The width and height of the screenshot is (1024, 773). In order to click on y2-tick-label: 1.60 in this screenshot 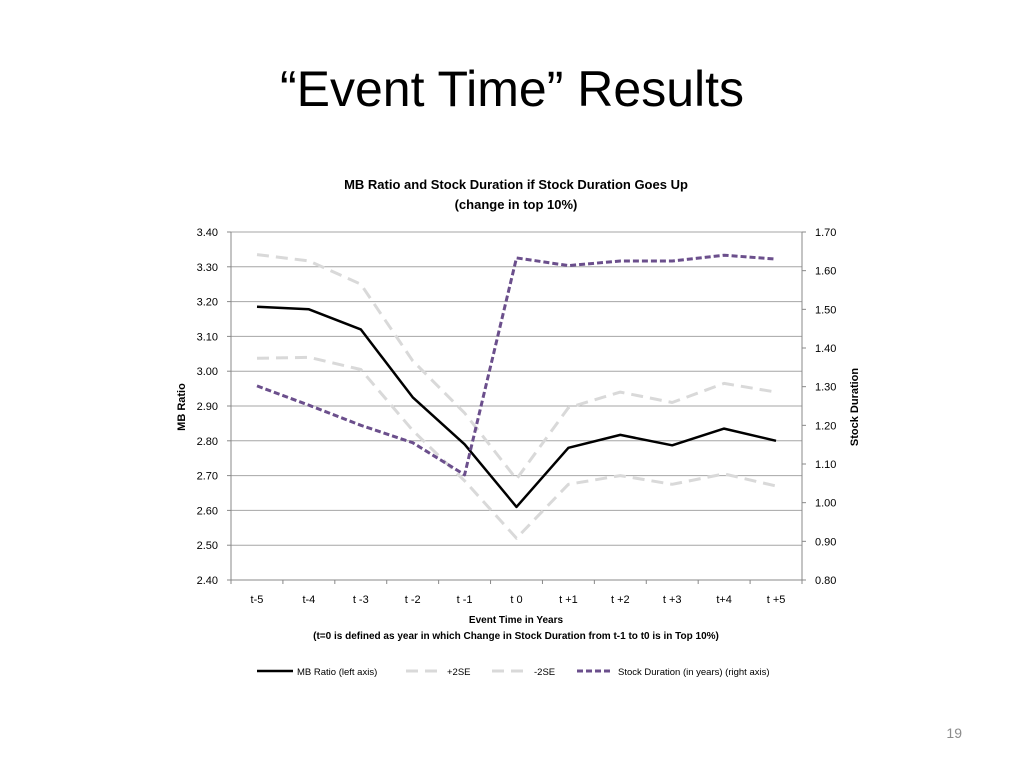, I will do `click(825, 272)`.